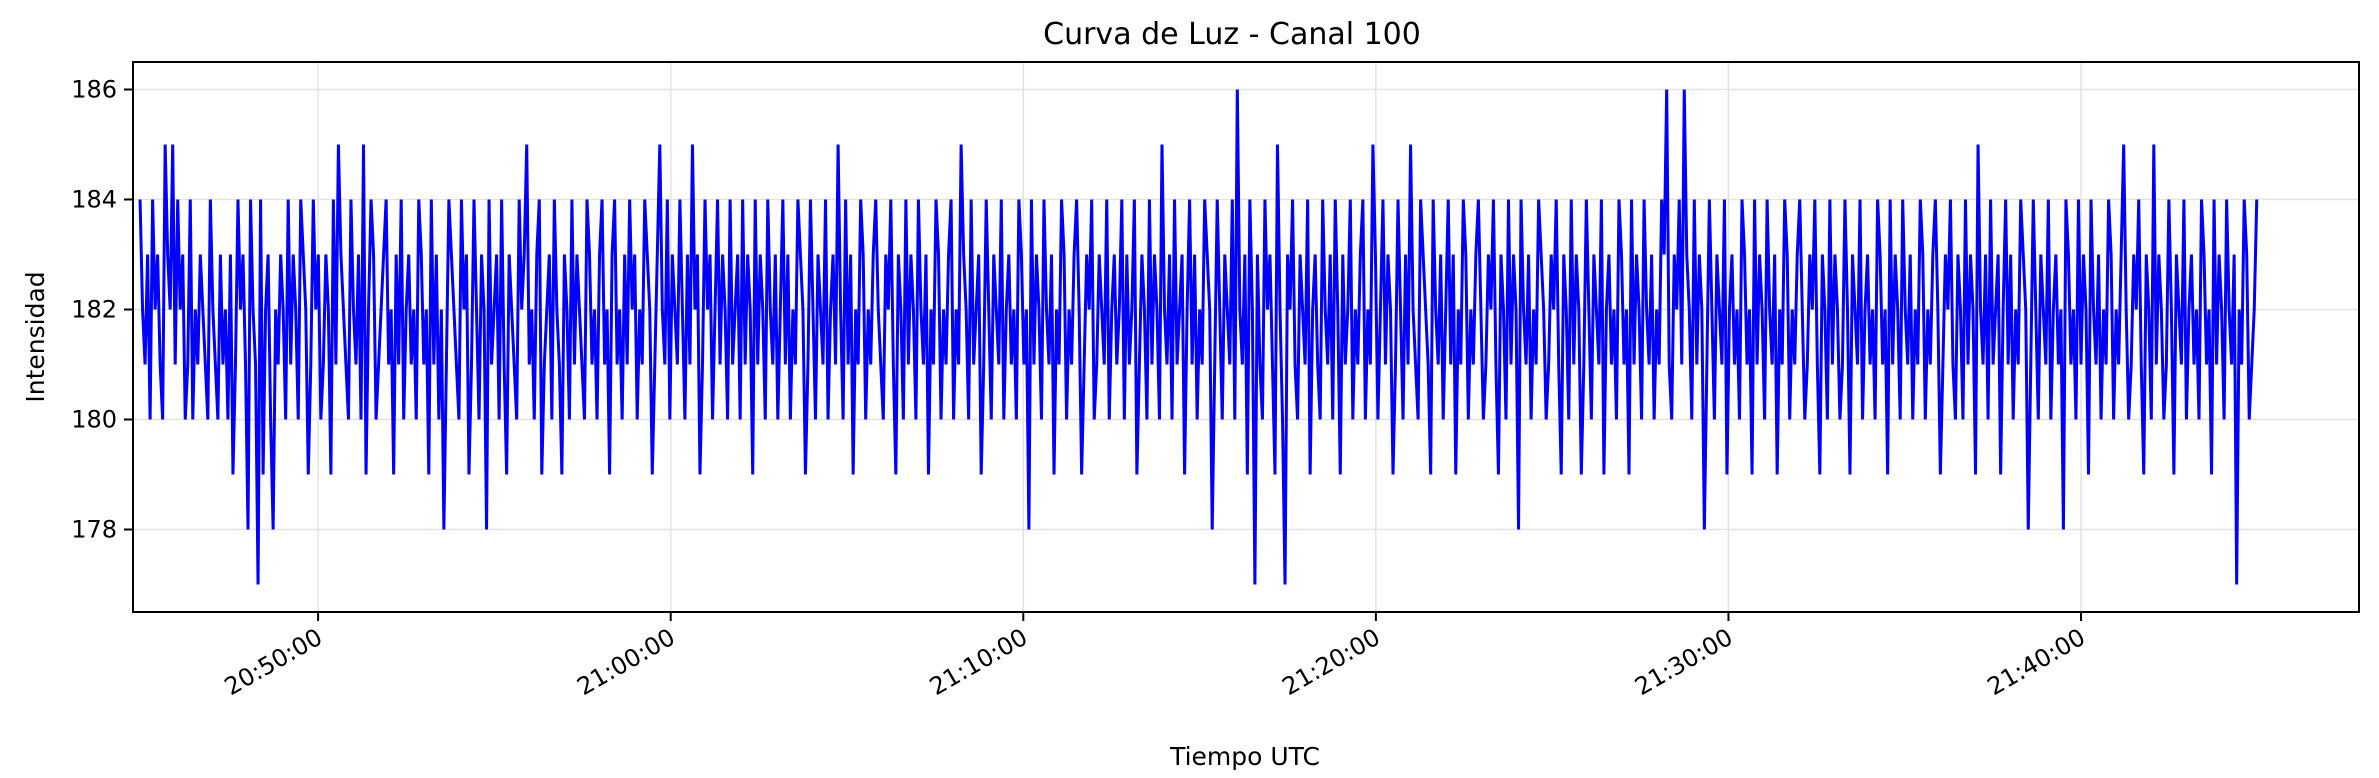 Image resolution: width=2379 pixels, height=778 pixels. I want to click on y-tick-label: 180, so click(94, 420).